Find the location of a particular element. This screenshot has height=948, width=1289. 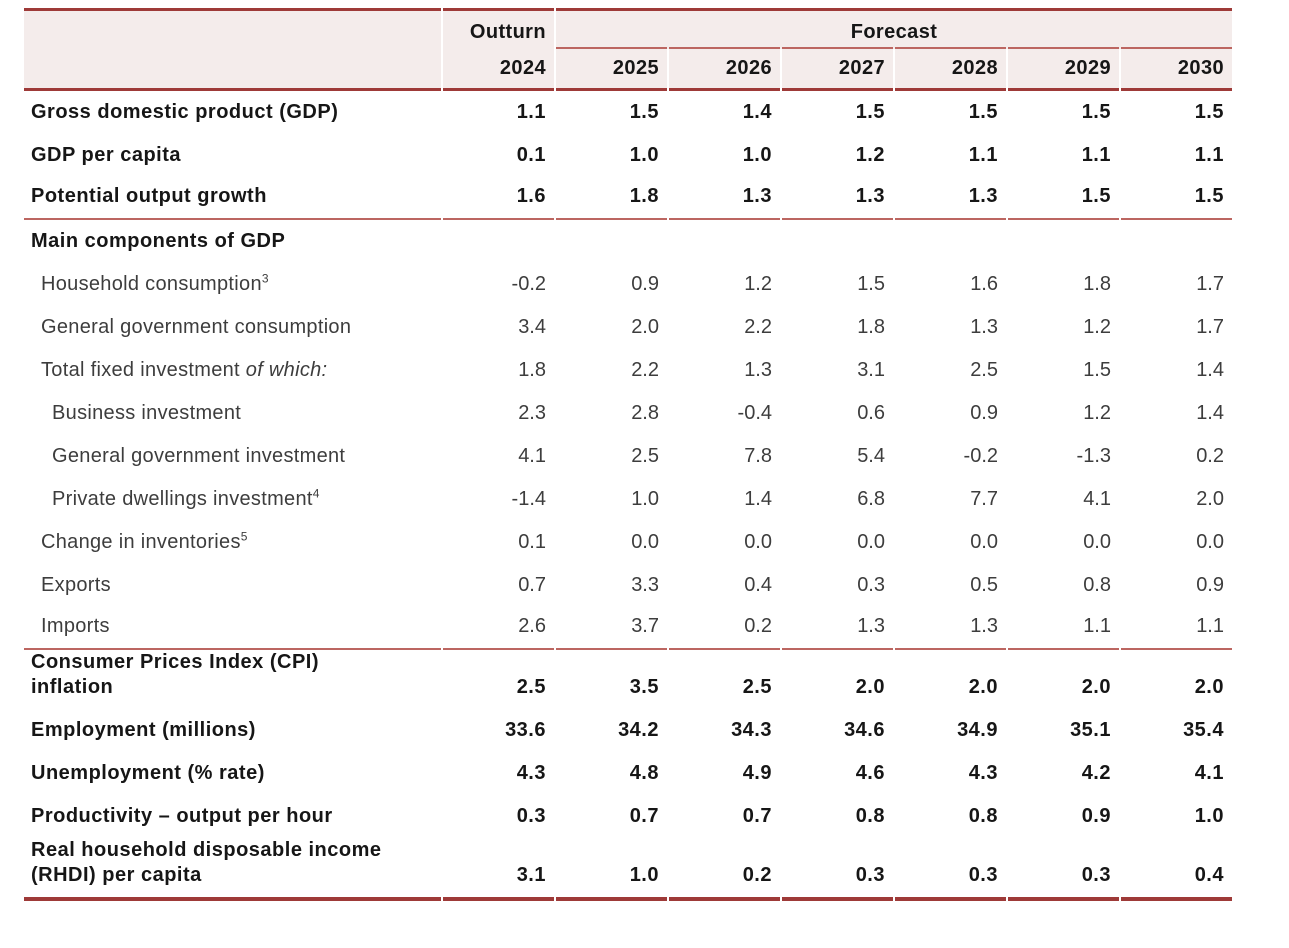

forecast-header: Forecast is located at coordinates (894, 28).